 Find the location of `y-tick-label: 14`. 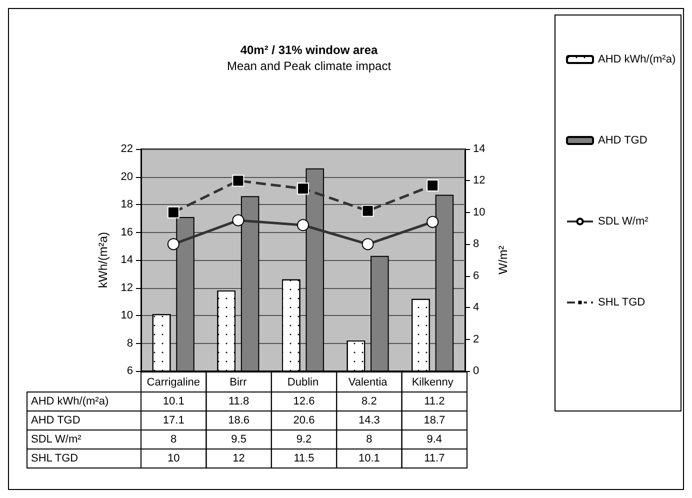

y-tick-label: 14 is located at coordinates (126, 260).